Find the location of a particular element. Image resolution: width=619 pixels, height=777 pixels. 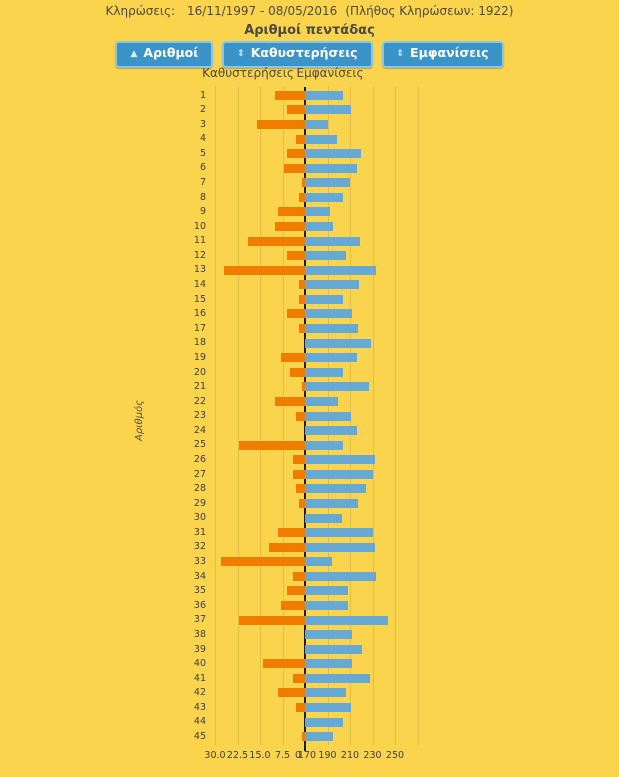

row-number-label: 22 is located at coordinates (199, 401).